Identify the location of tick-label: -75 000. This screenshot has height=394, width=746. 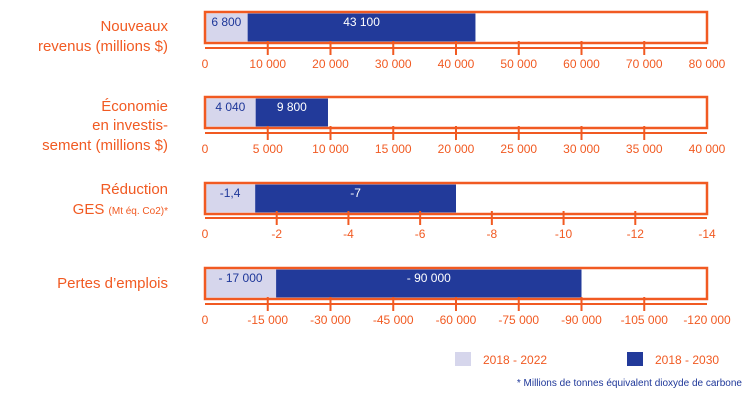
(518, 320).